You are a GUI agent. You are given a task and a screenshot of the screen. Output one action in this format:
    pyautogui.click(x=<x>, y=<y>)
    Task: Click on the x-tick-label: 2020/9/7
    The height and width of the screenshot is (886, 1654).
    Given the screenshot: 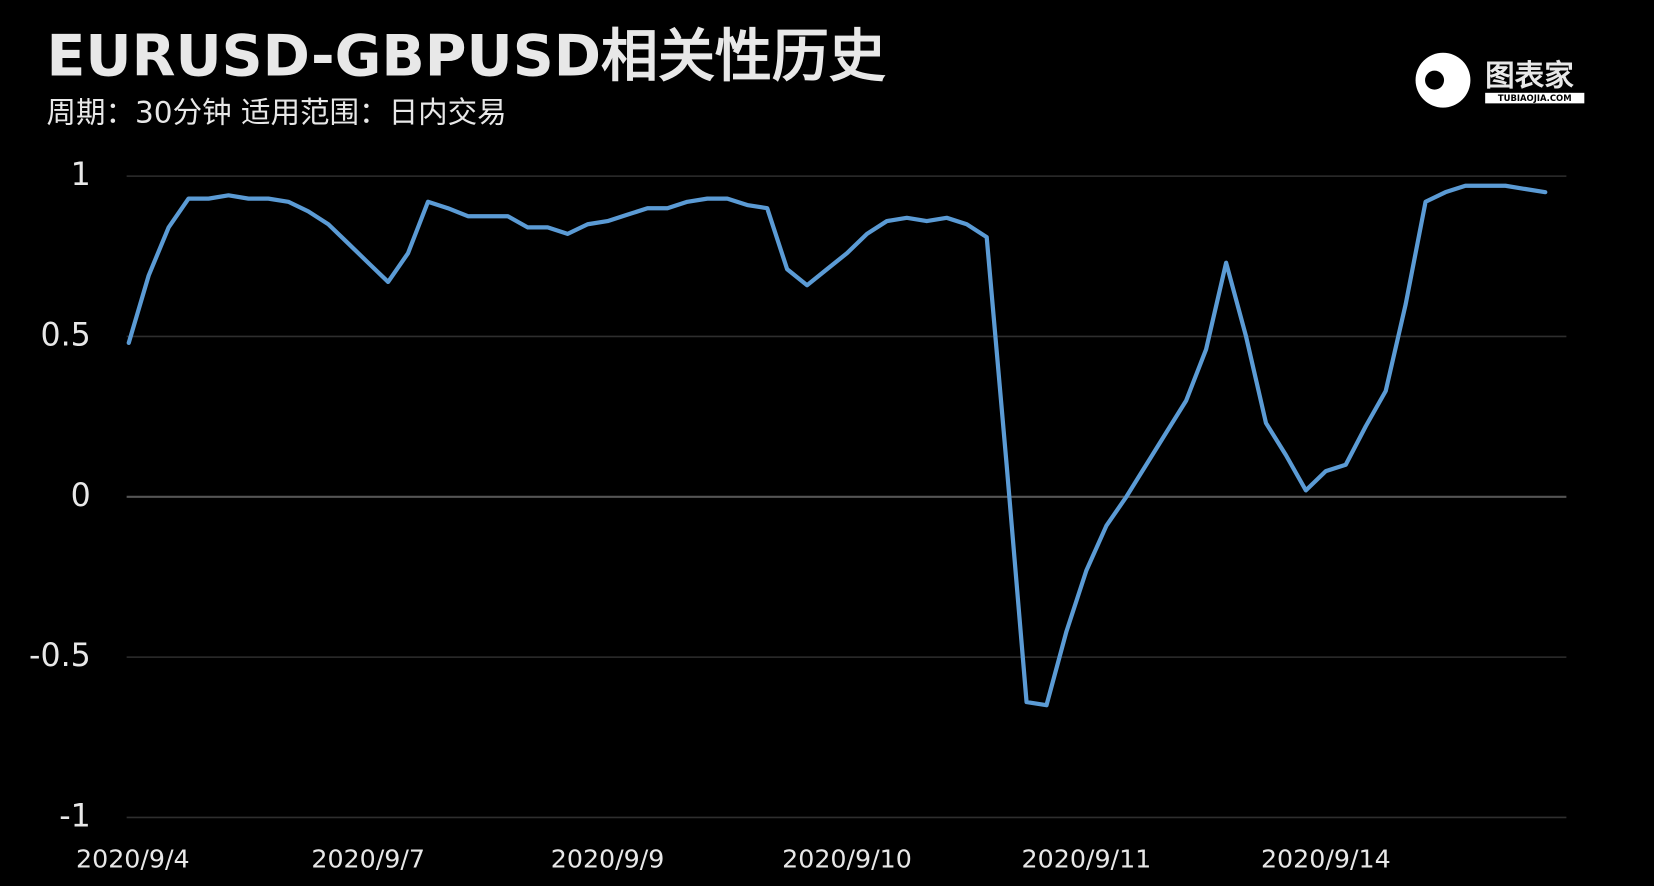 What is the action you would take?
    pyautogui.click(x=368, y=859)
    